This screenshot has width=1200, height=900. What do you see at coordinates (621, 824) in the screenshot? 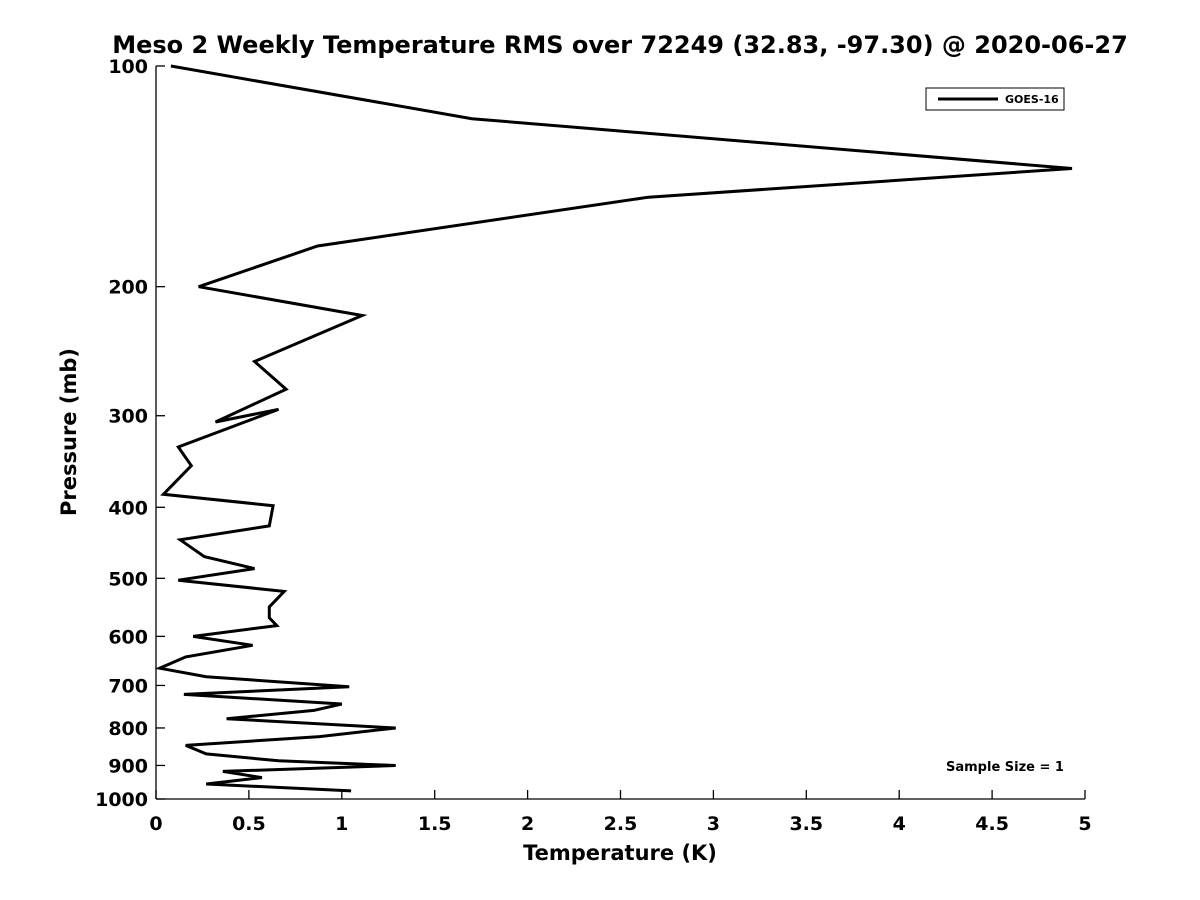
I see `x-tick-label: 2.5` at bounding box center [621, 824].